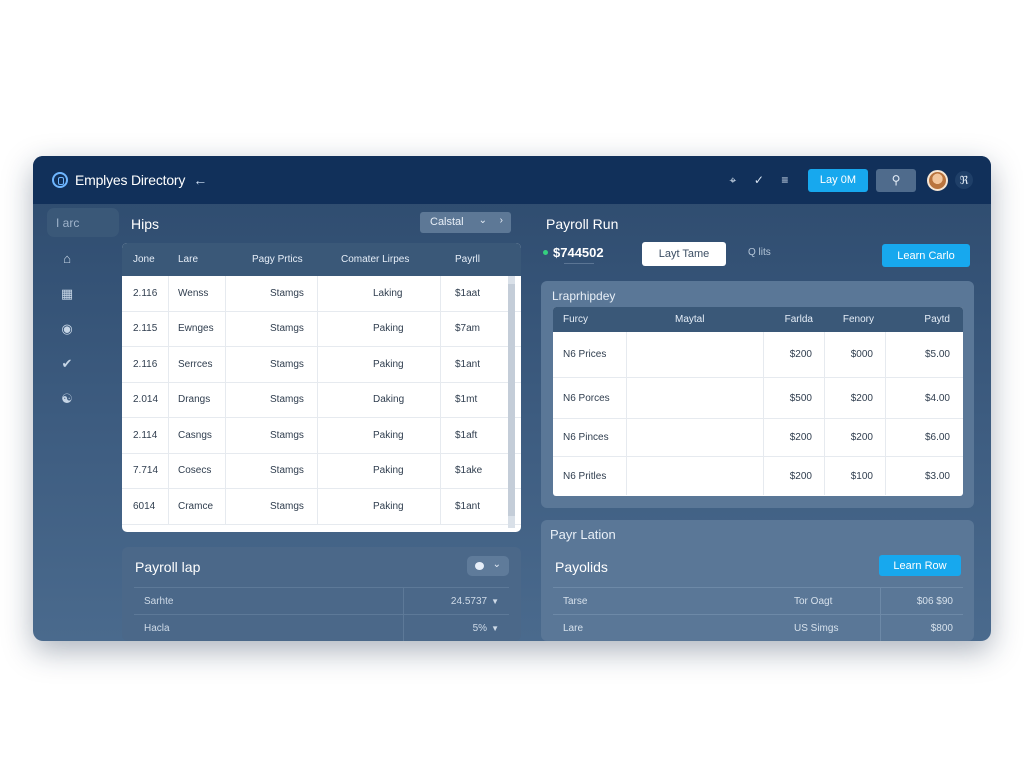 Image resolution: width=1024 pixels, height=768 pixels. Describe the element at coordinates (934, 601) in the screenshot. I see `payroll-row-value: $06 $90` at that location.